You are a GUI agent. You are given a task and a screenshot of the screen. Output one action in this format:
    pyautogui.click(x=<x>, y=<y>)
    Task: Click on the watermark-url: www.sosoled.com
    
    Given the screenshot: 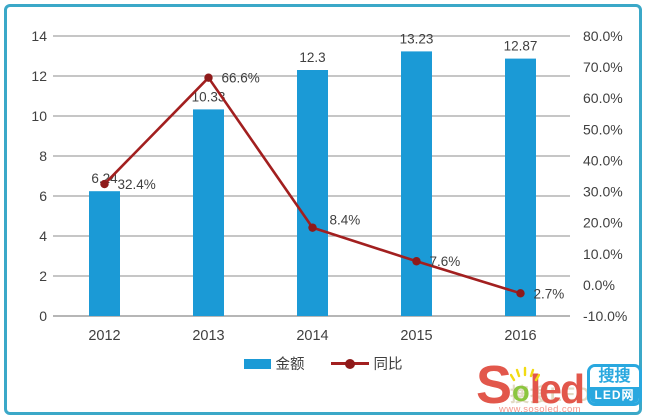 What is the action you would take?
    pyautogui.click(x=539, y=409)
    